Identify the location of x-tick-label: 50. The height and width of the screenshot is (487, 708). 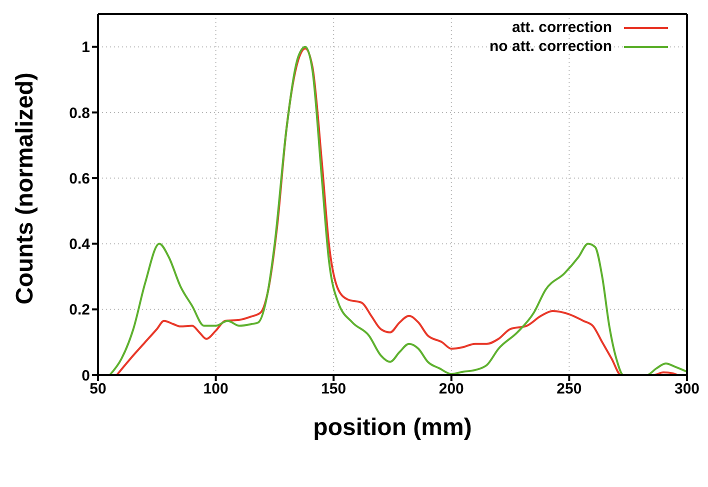
(98, 389).